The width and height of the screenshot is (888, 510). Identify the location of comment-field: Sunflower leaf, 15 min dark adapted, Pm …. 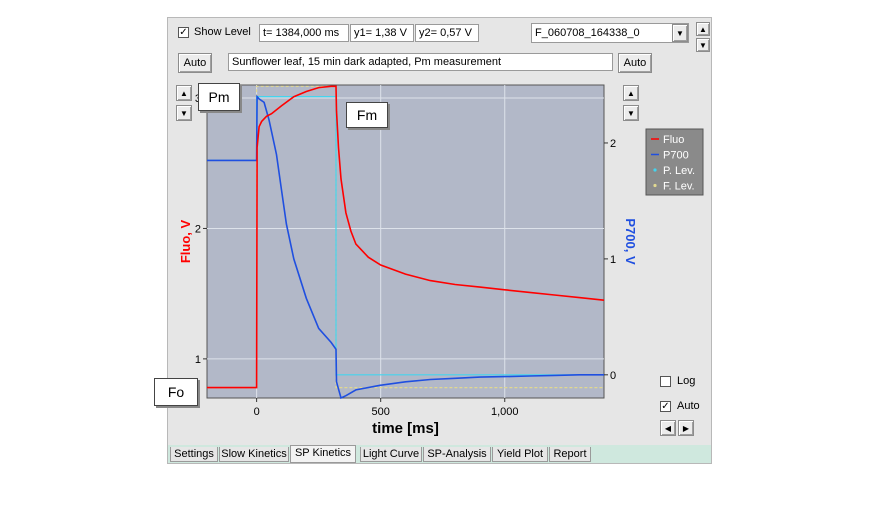
(420, 62).